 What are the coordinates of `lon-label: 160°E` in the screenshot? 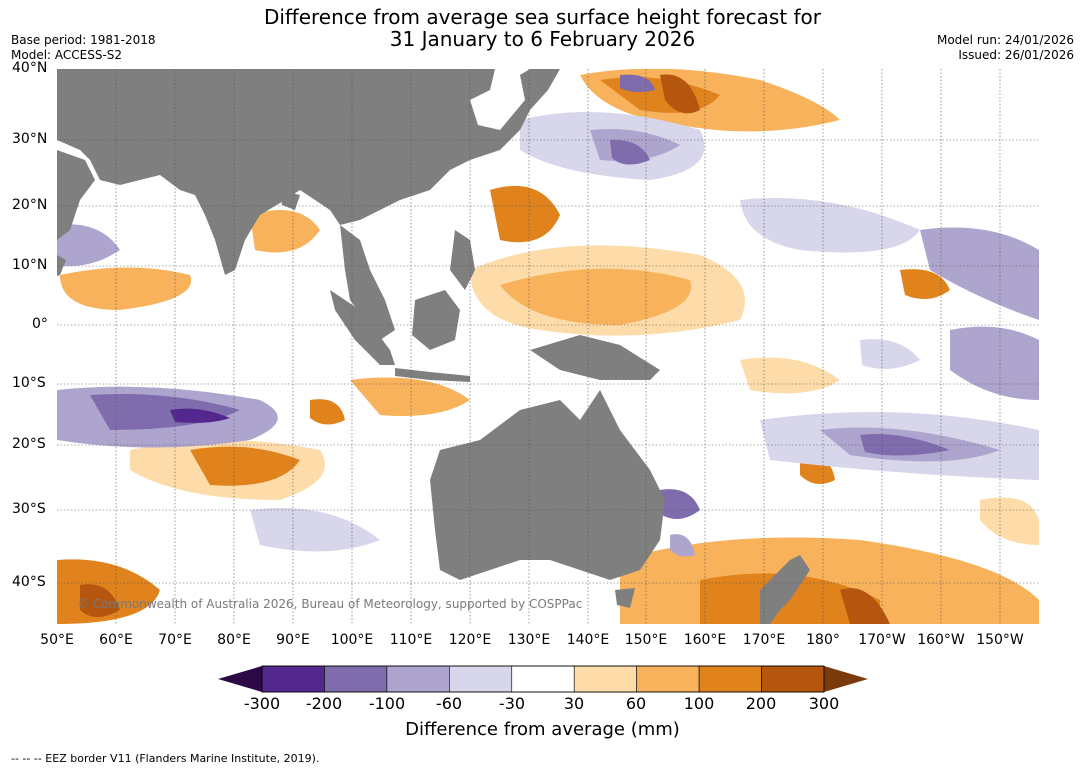 It's located at (705, 640).